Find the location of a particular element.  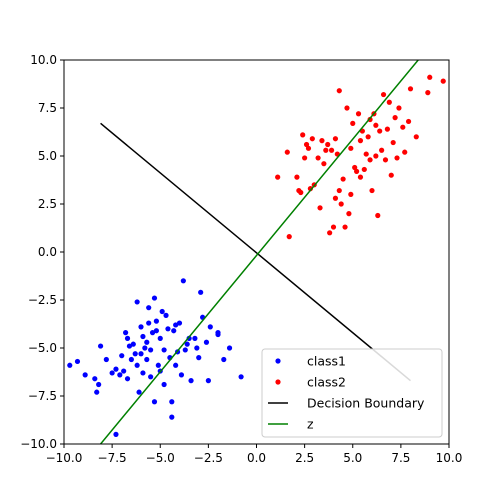

y-tick-label-0: −10.0 is located at coordinates (38, 444).